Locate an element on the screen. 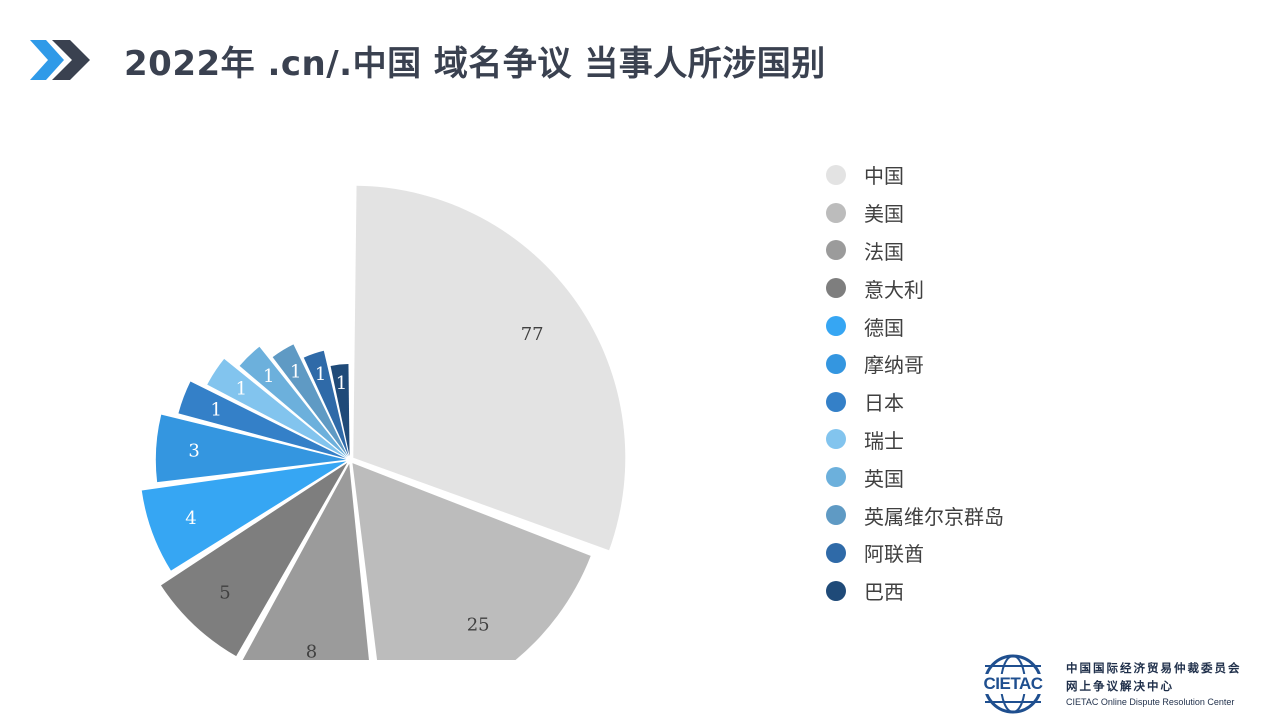 This screenshot has height=720, width=1280. legend-label: 英属维尔京群岛 is located at coordinates (934, 516).